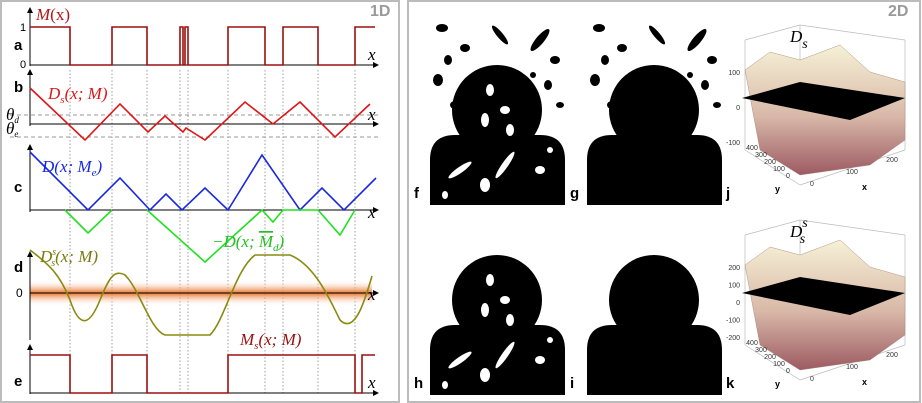  What do you see at coordinates (417, 193) in the screenshot?
I see `label: f` at bounding box center [417, 193].